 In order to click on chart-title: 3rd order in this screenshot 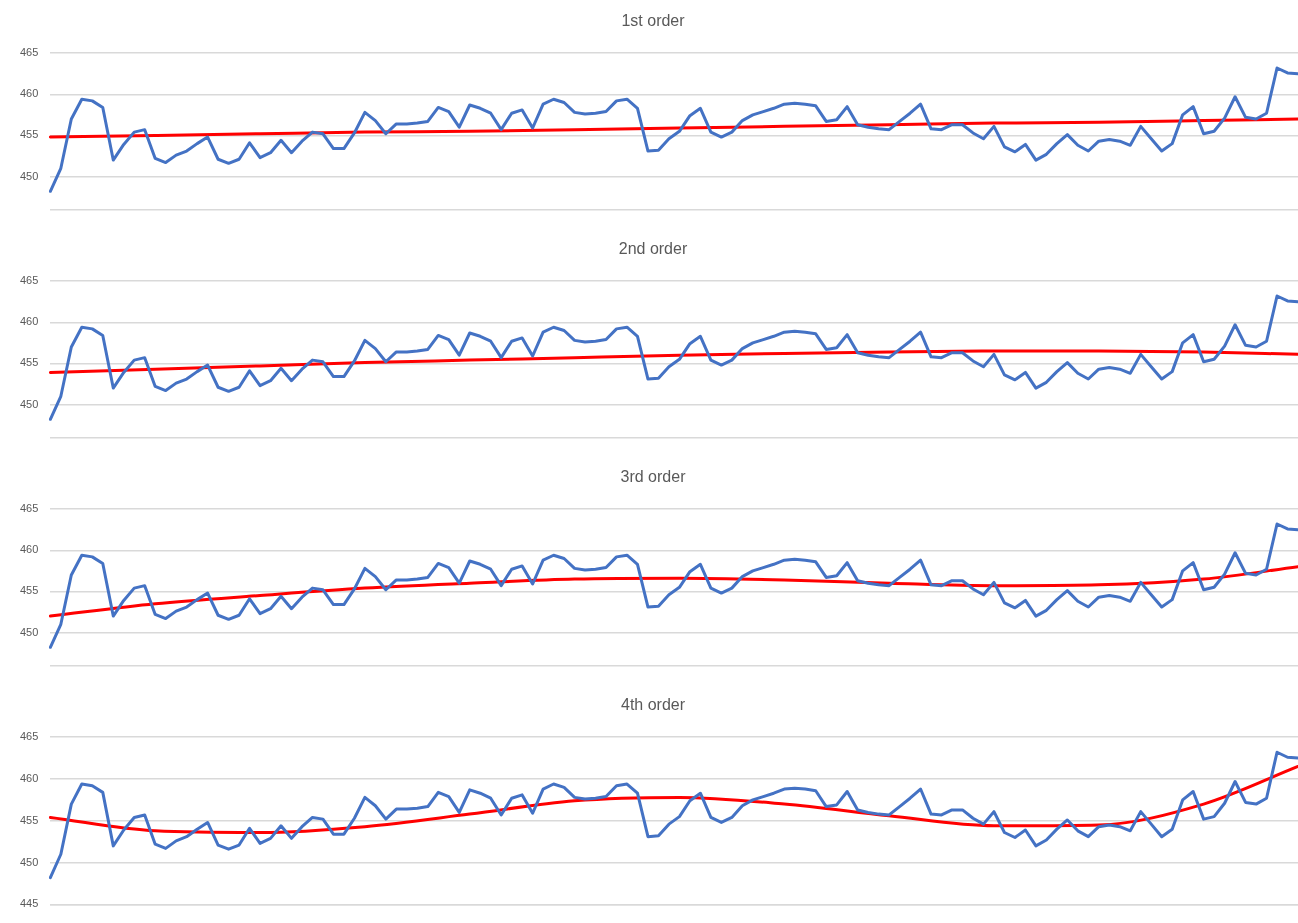, I will do `click(653, 477)`.